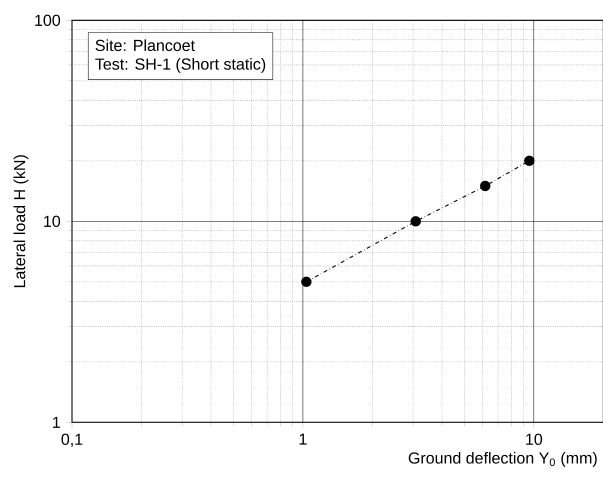 This screenshot has height=487, width=603. Describe the element at coordinates (72, 440) in the screenshot. I see `x-tick-label: 0,1` at that location.